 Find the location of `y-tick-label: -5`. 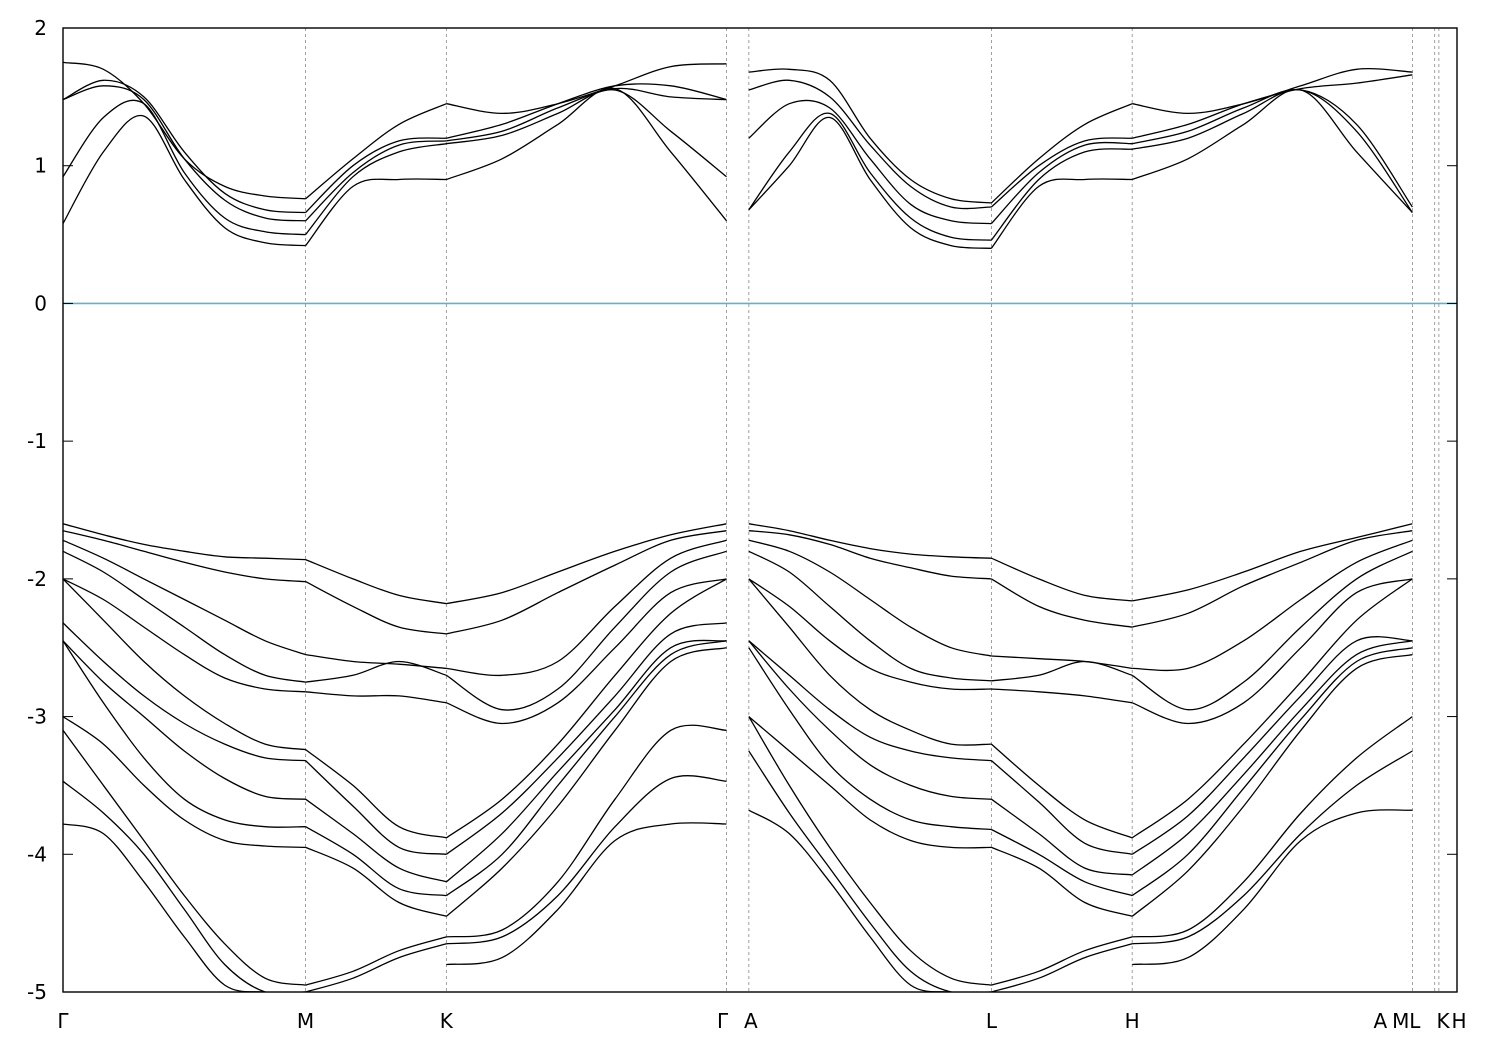

y-tick-label: -5 is located at coordinates (37, 992).